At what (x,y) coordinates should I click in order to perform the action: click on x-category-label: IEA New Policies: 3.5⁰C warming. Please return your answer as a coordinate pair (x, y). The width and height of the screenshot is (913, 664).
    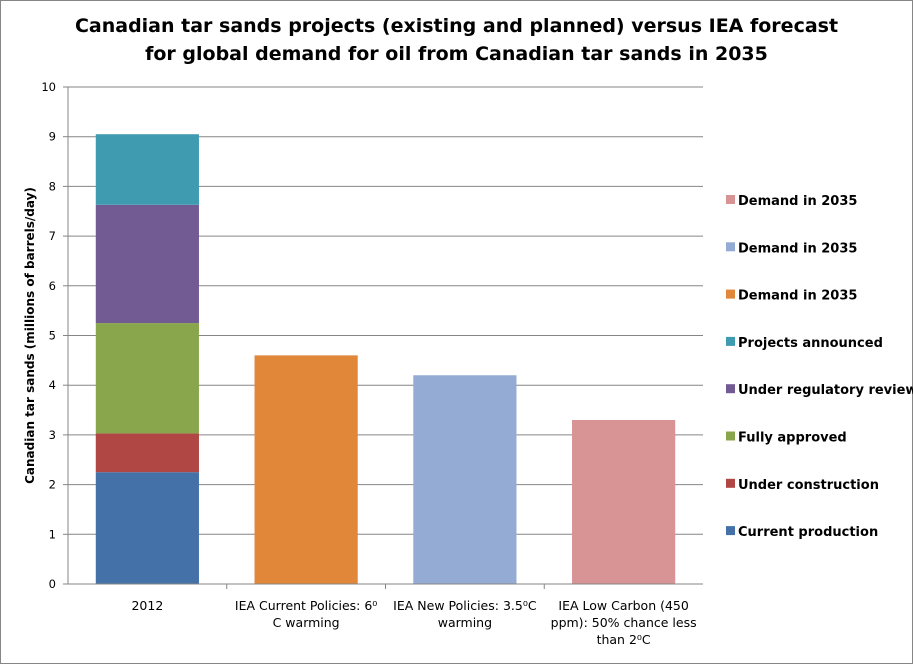
    Looking at the image, I should click on (465, 614).